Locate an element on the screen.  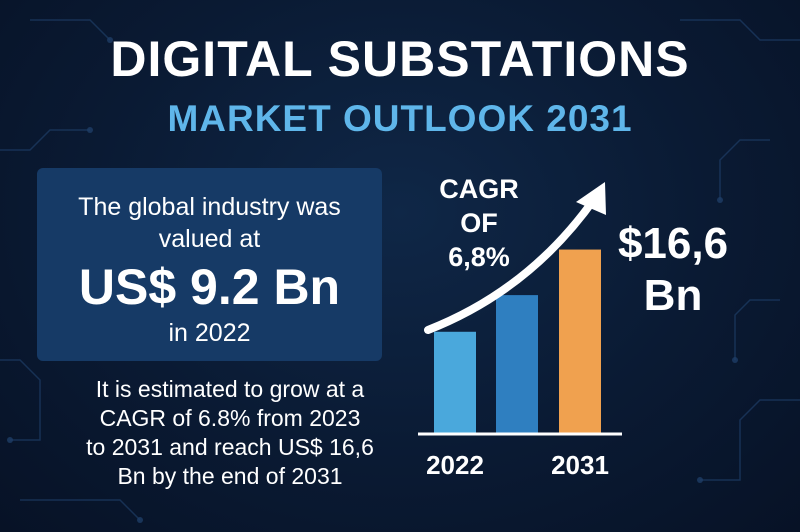
market-value-2022: US$ 9.2 Bn is located at coordinates (209, 287).